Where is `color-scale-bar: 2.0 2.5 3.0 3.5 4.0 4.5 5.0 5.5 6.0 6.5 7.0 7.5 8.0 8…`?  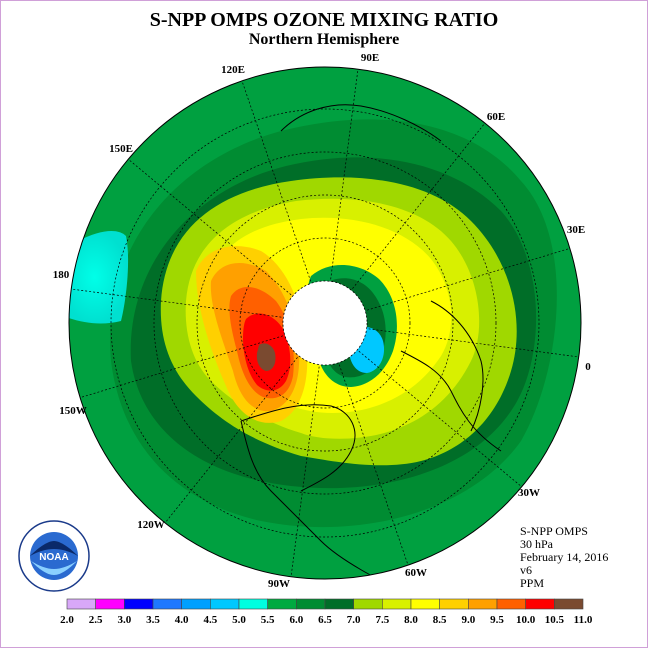
color-scale-bar: 2.0 2.5 3.0 3.5 4.0 4.5 5.0 5.5 6.0 6.5 7.0 7.5 8.0 8… is located at coordinates (326, 612).